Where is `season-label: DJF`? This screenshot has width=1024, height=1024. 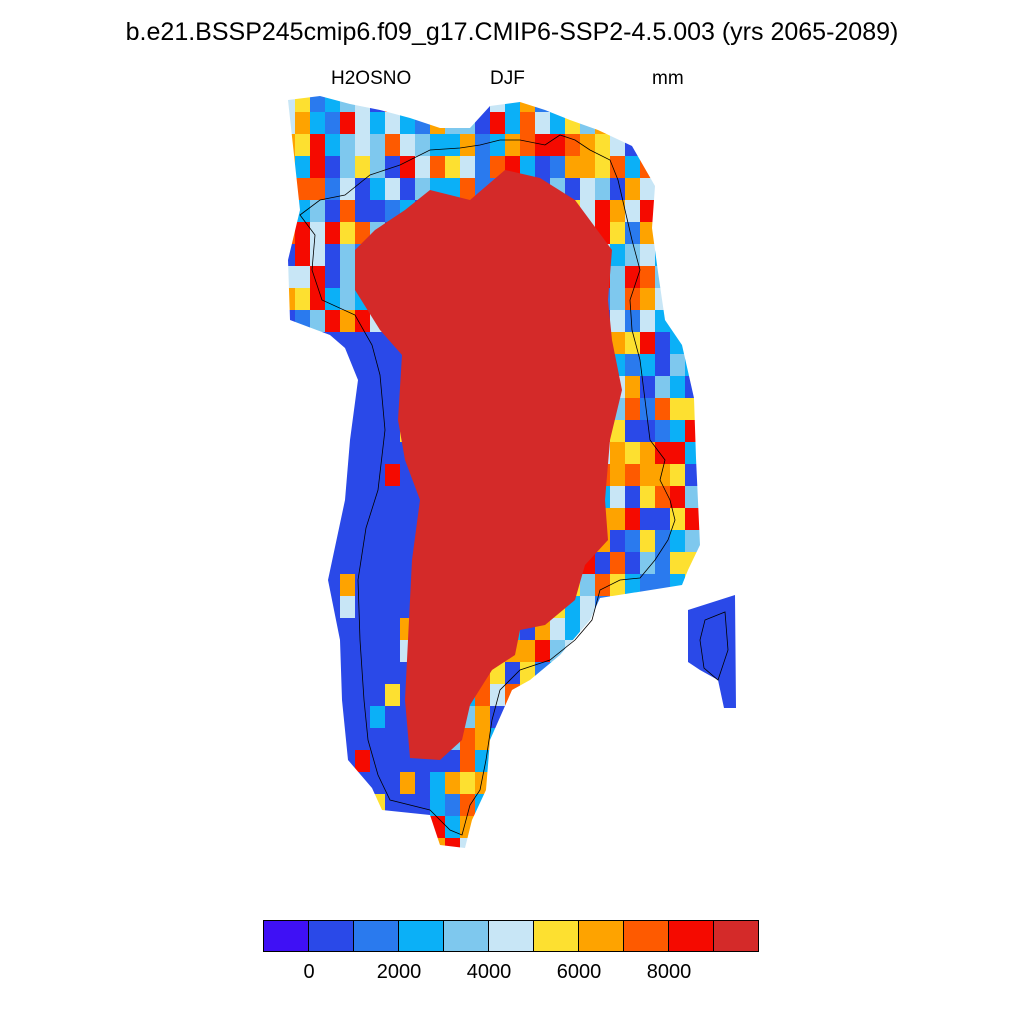 season-label: DJF is located at coordinates (507, 78).